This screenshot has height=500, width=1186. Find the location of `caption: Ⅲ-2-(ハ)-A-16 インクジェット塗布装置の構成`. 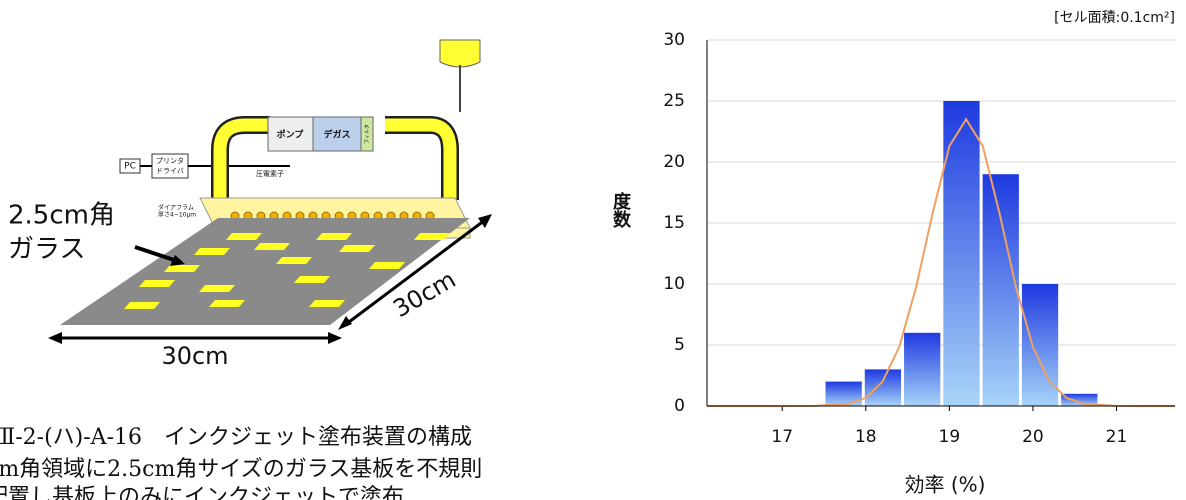

caption: Ⅲ-2-(ハ)-A-16 インクジェット塗布装置の構成 is located at coordinates (236, 437).